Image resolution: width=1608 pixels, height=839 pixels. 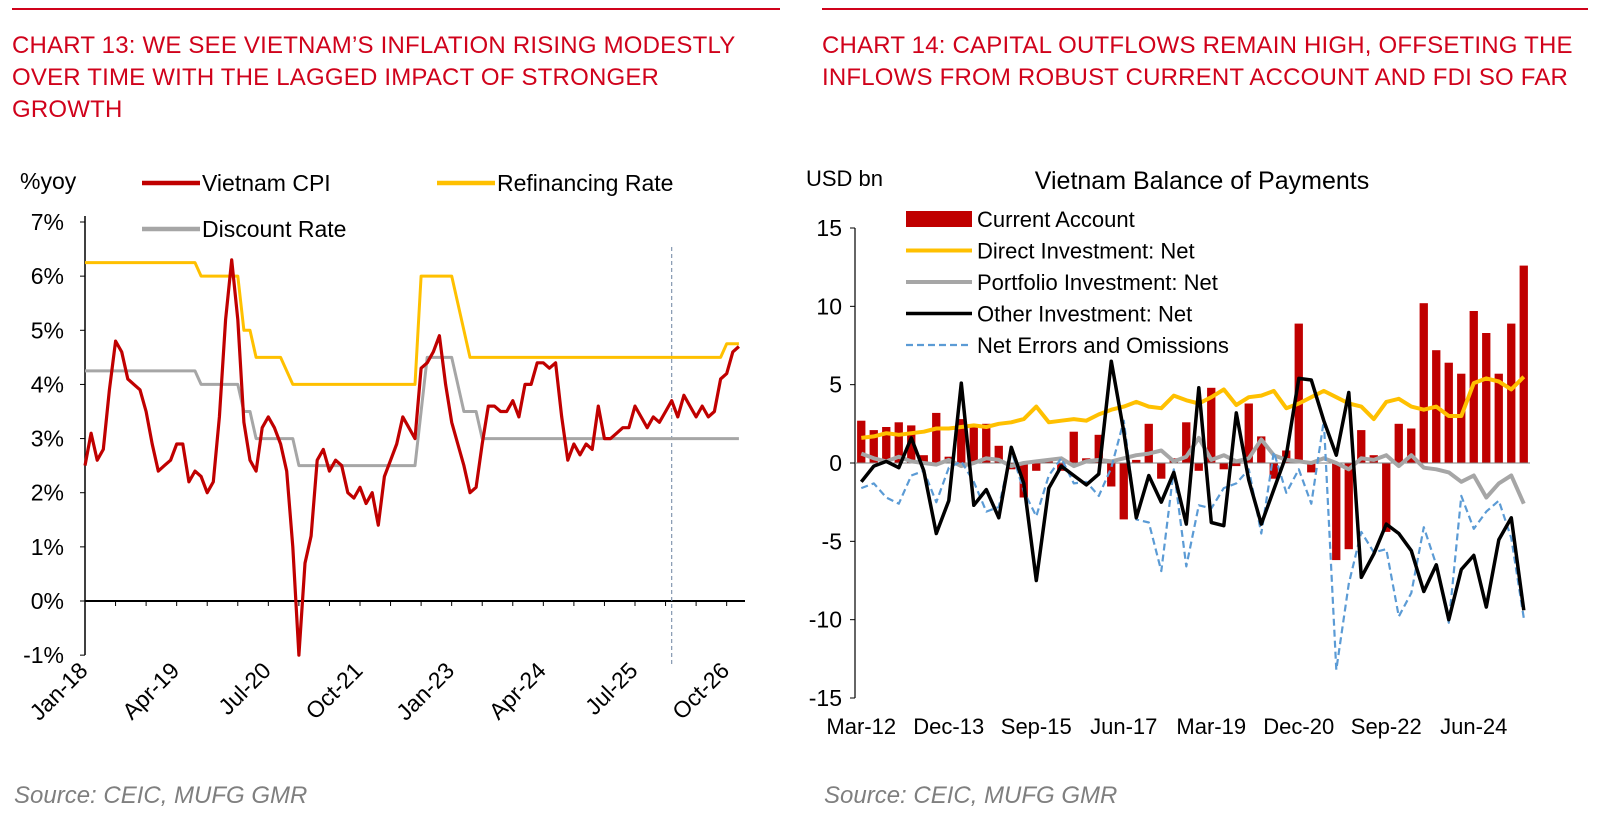 I want to click on x-tick-label: Oct-26, so click(x=700, y=690).